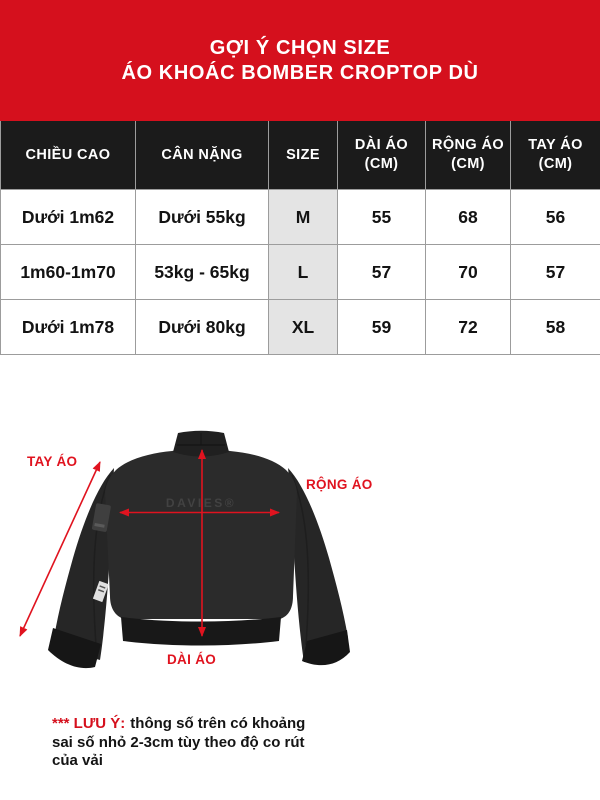  What do you see at coordinates (381, 217) in the screenshot?
I see `cell-dai-ao: 55` at bounding box center [381, 217].